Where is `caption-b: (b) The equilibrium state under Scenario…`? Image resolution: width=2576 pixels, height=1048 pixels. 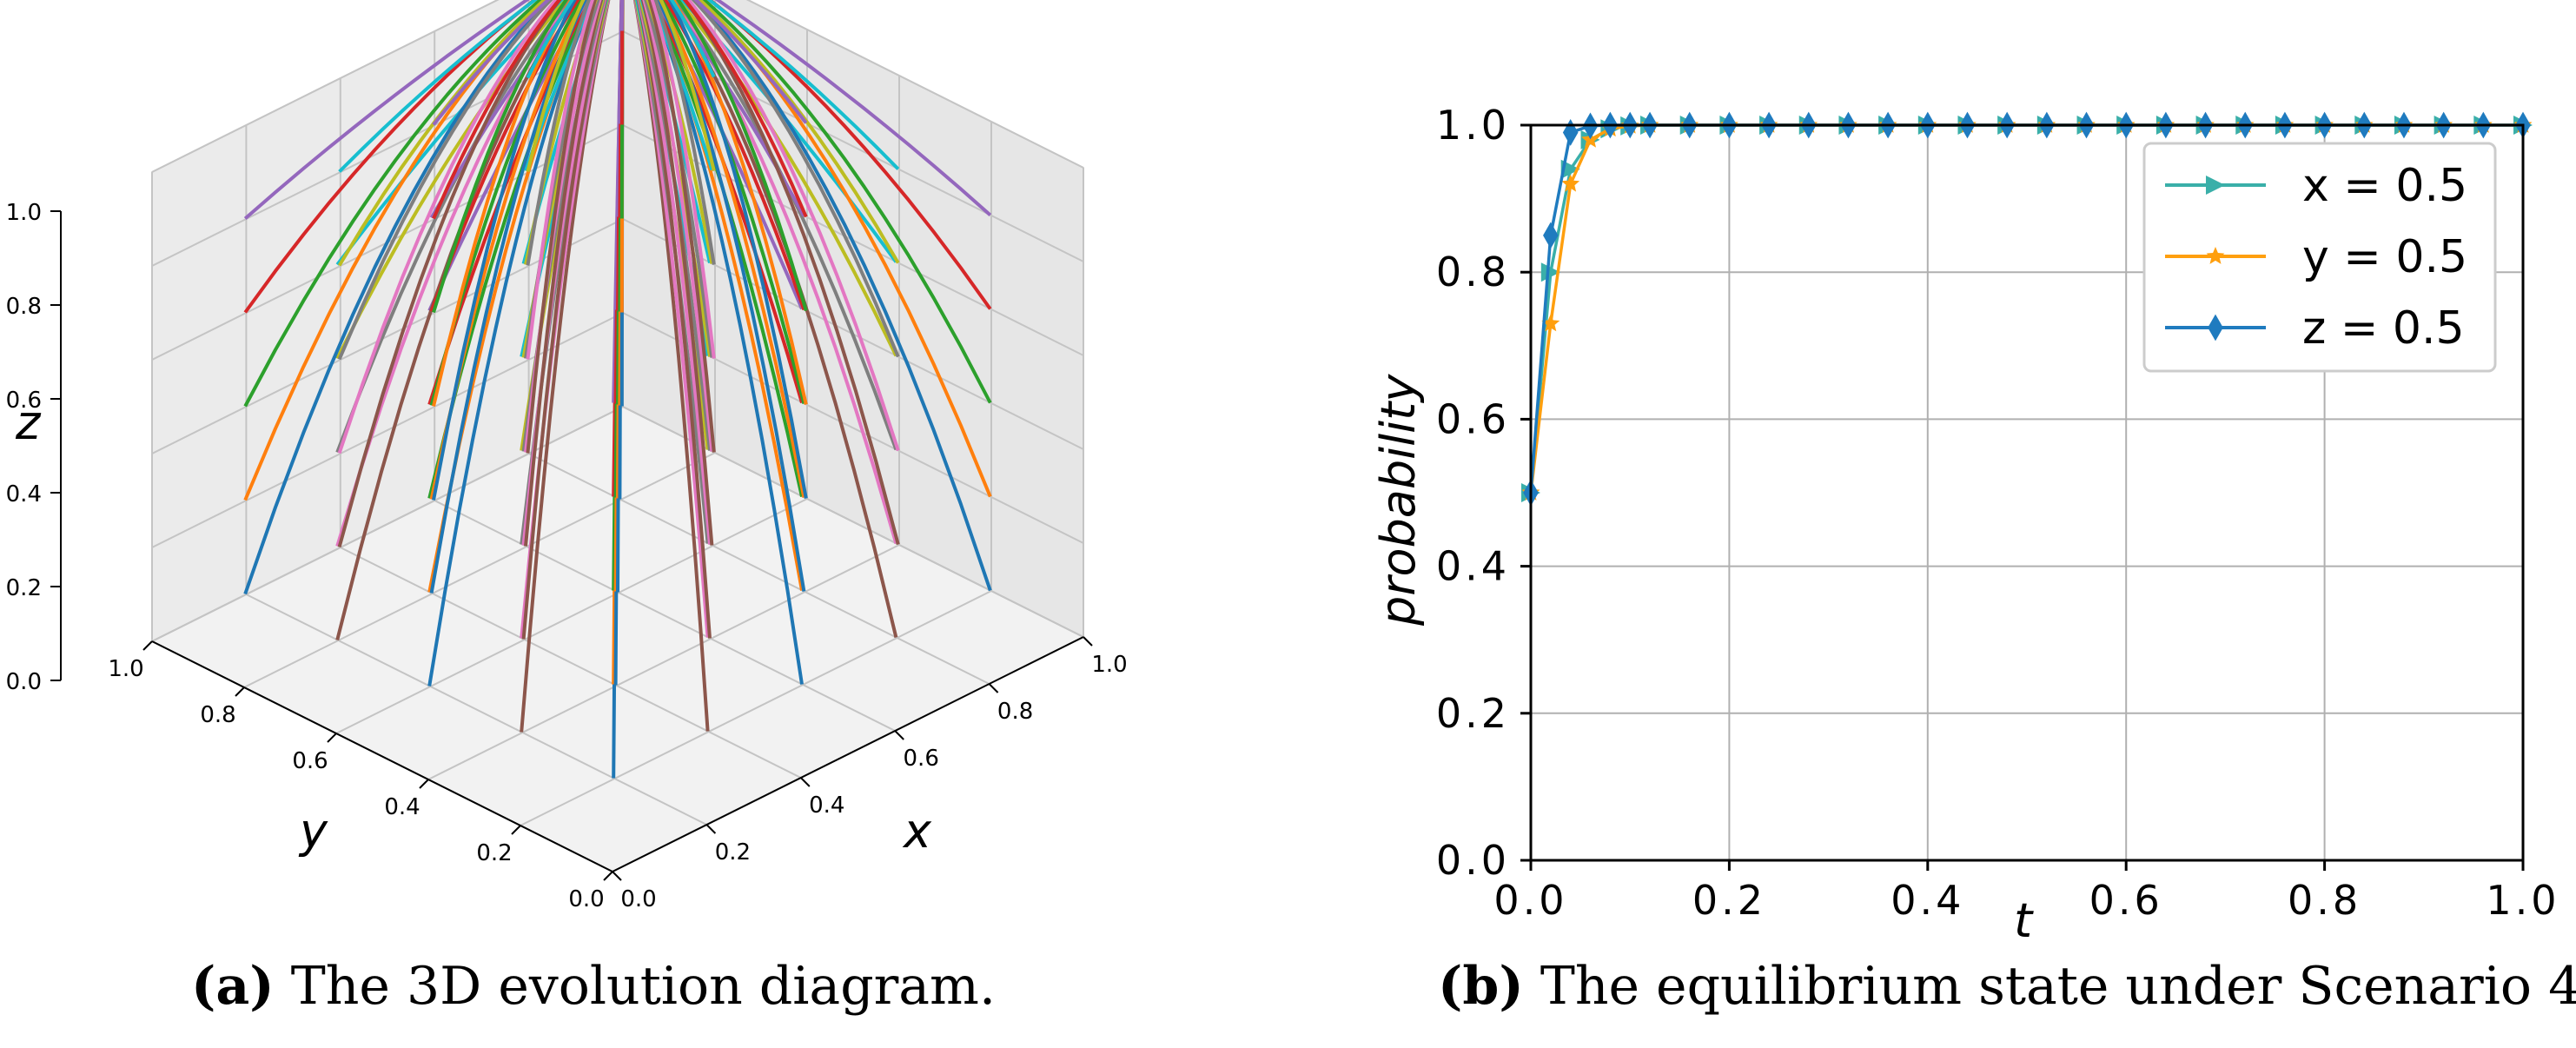 caption-b: (b) The equilibrium state under Scenario… is located at coordinates (2007, 986).